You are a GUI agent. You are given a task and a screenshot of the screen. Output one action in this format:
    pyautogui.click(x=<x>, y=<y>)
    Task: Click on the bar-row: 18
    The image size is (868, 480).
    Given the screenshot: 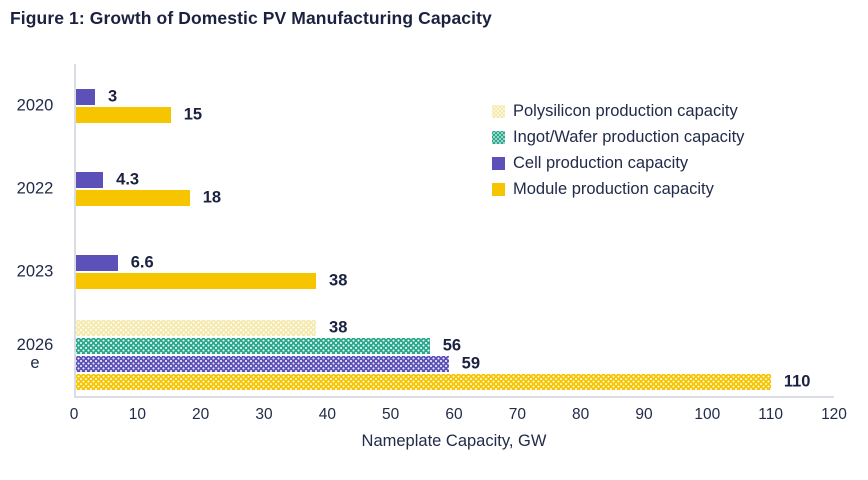 What is the action you would take?
    pyautogui.click(x=455, y=197)
    